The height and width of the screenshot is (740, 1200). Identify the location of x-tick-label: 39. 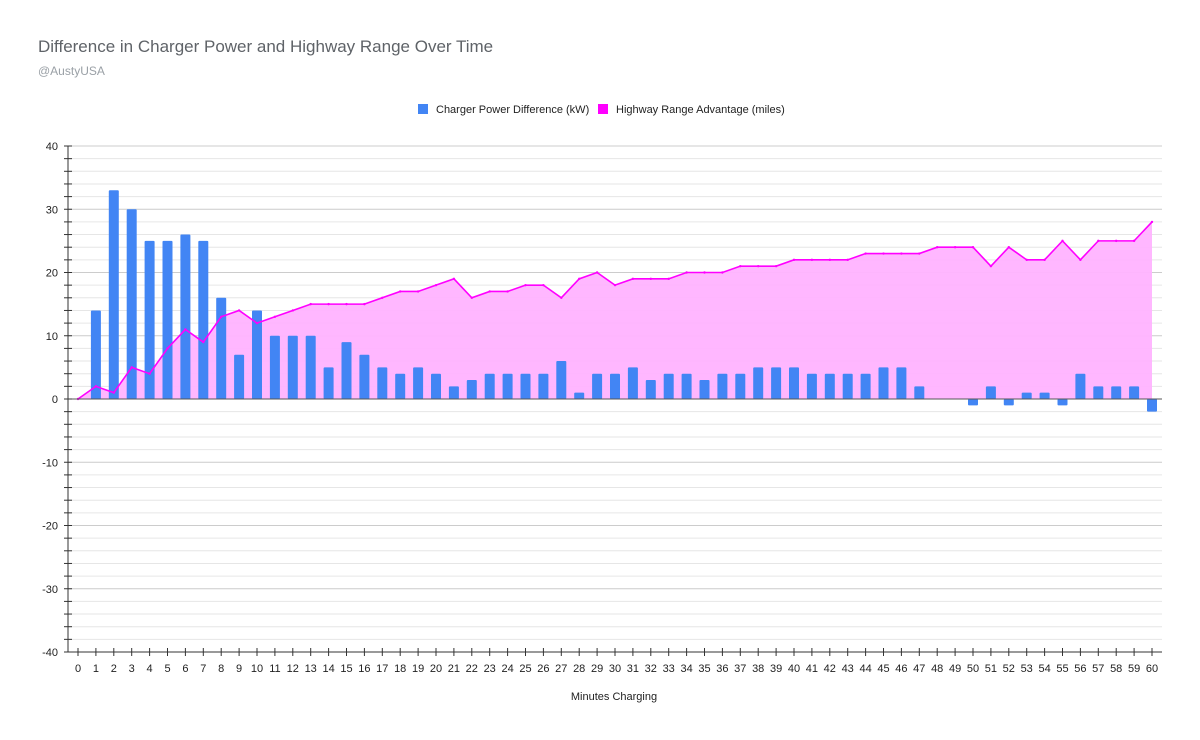
(776, 669).